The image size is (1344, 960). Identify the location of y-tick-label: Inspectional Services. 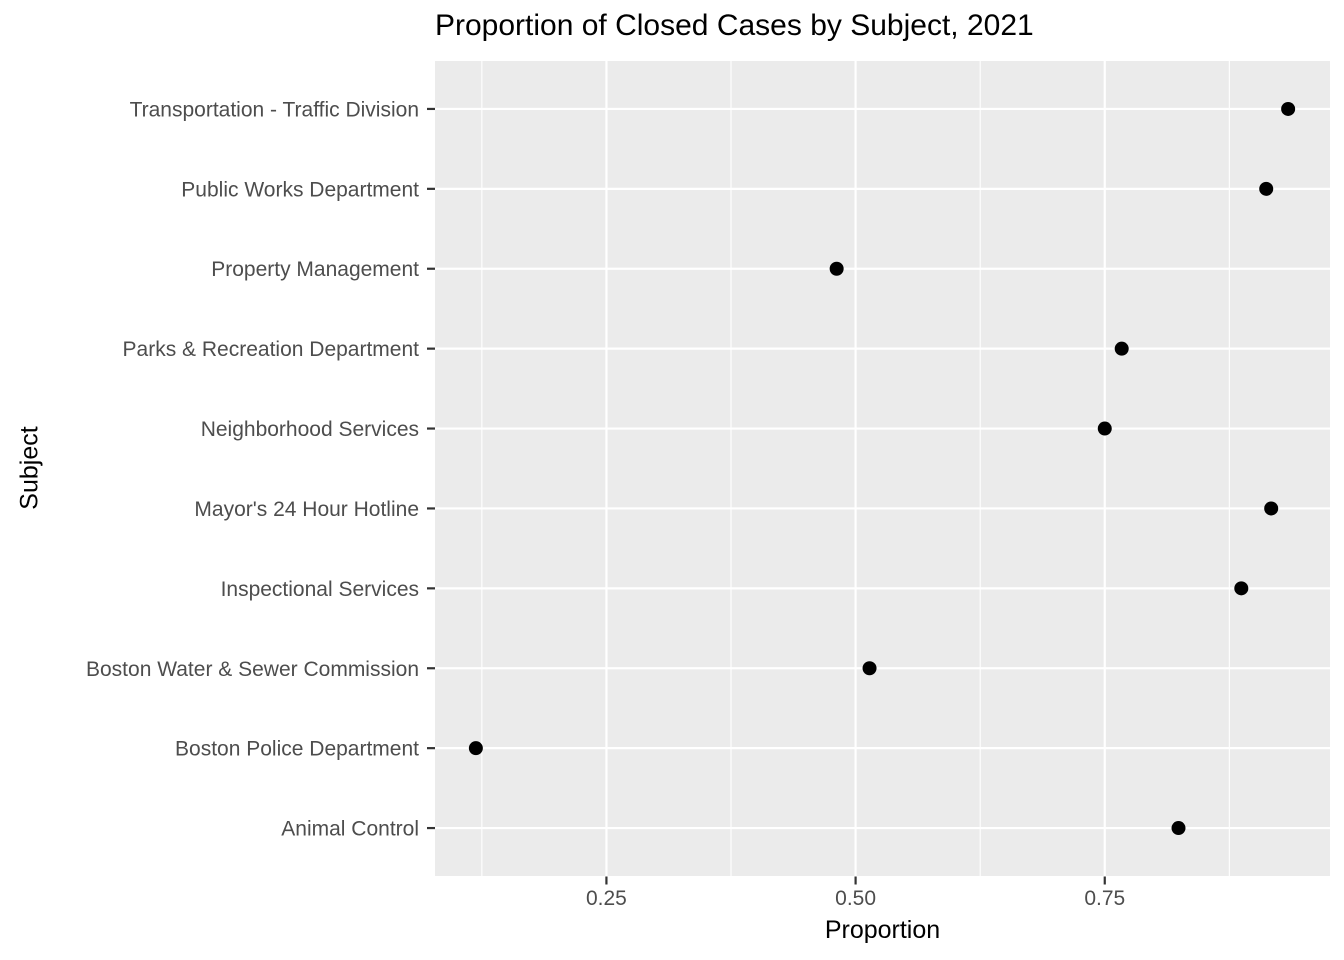
(320, 589).